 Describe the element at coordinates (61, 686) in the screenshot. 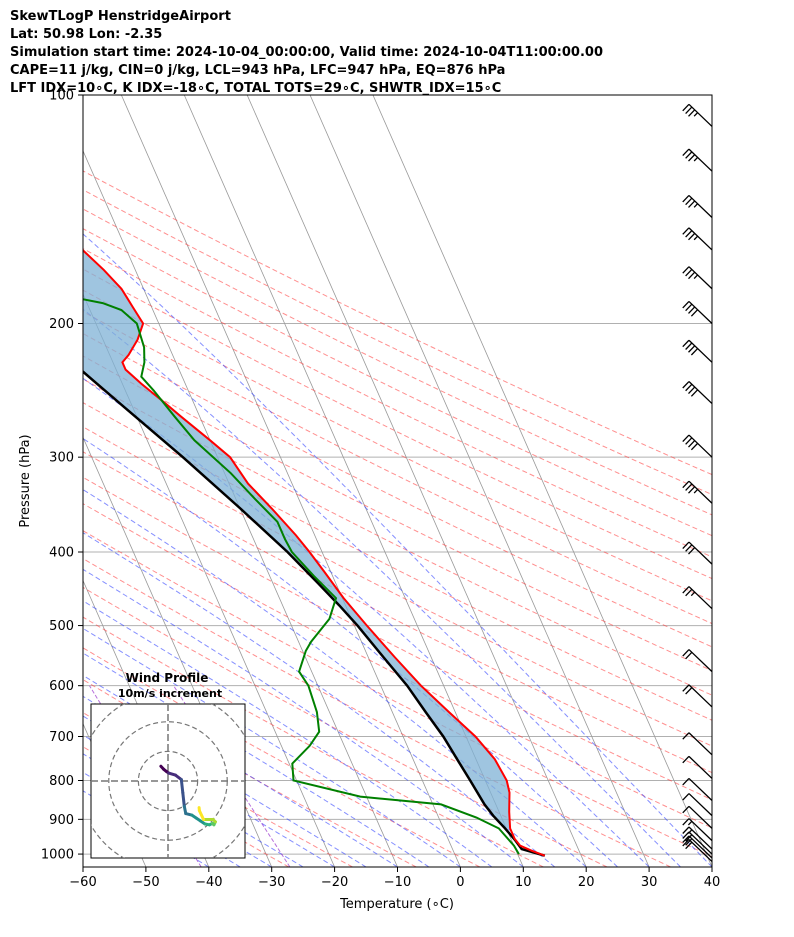

I see `y-tick-label: 600` at that location.